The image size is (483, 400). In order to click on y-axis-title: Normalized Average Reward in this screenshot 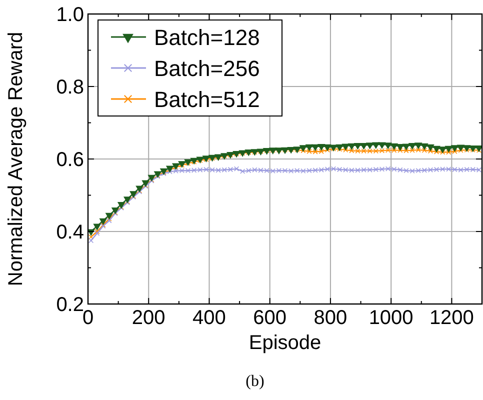, I will do `click(16, 159)`.